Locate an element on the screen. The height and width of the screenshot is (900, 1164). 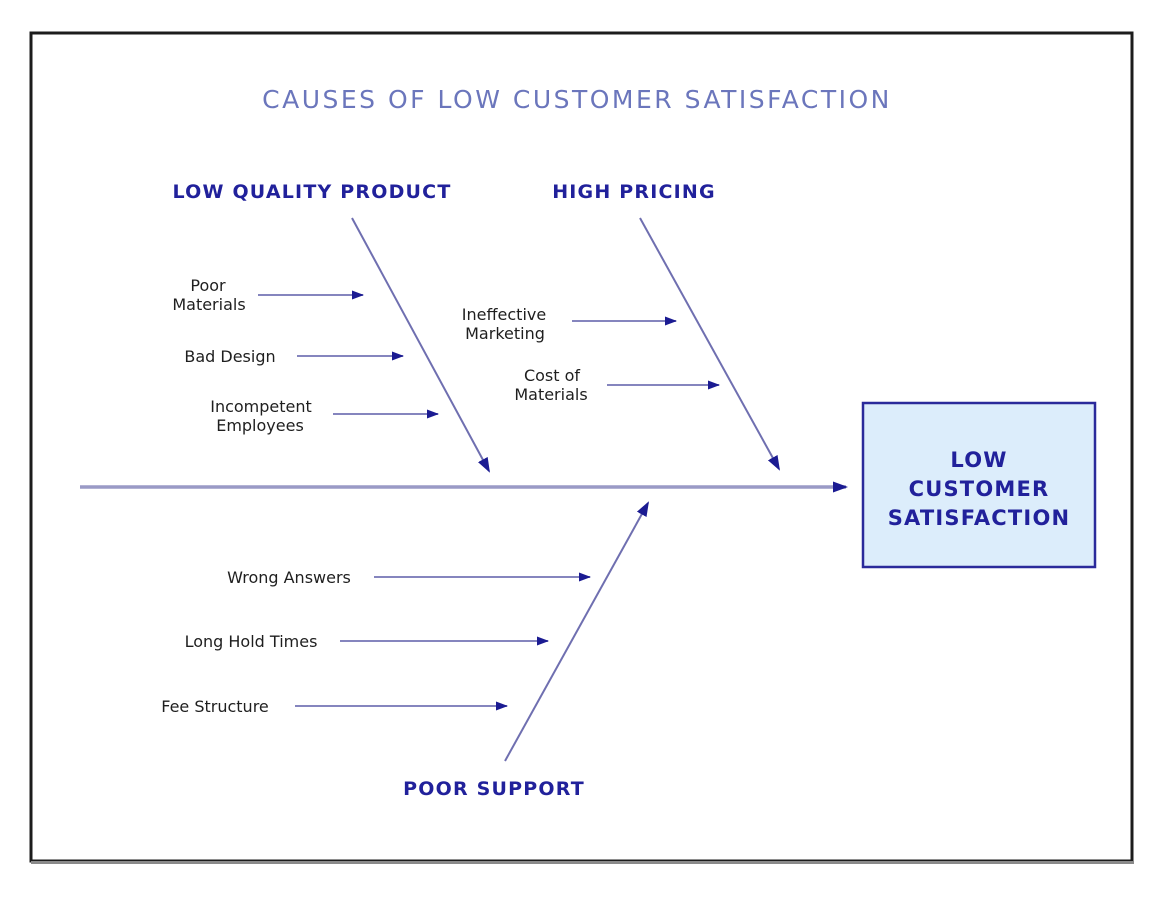
cause-label-bad-design: Bad Design is located at coordinates (229, 356).